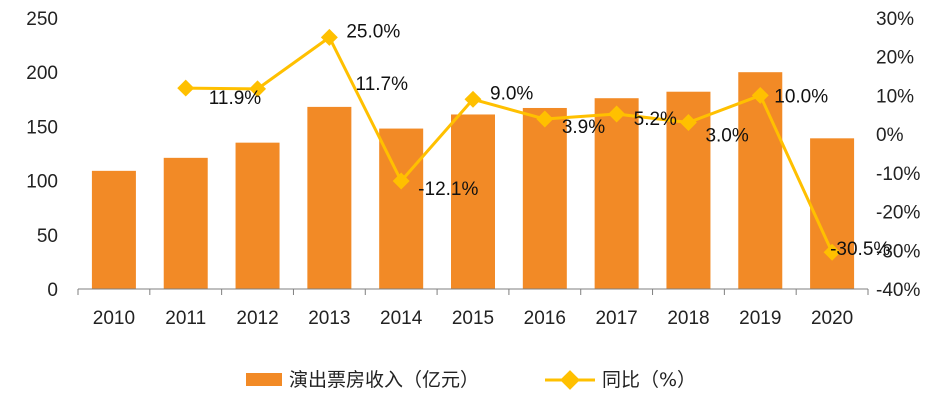  Describe the element at coordinates (264, 379) in the screenshot. I see `legend-swatch-bar` at that location.